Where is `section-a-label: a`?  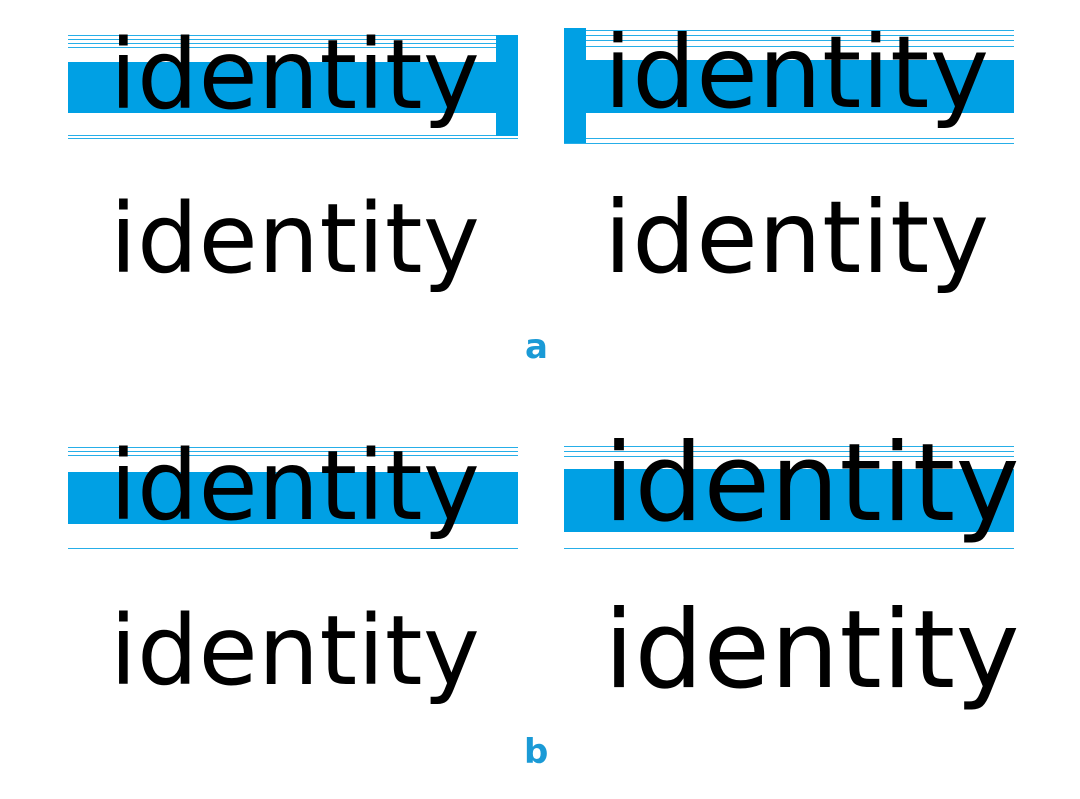 section-a-label: a is located at coordinates (536, 347).